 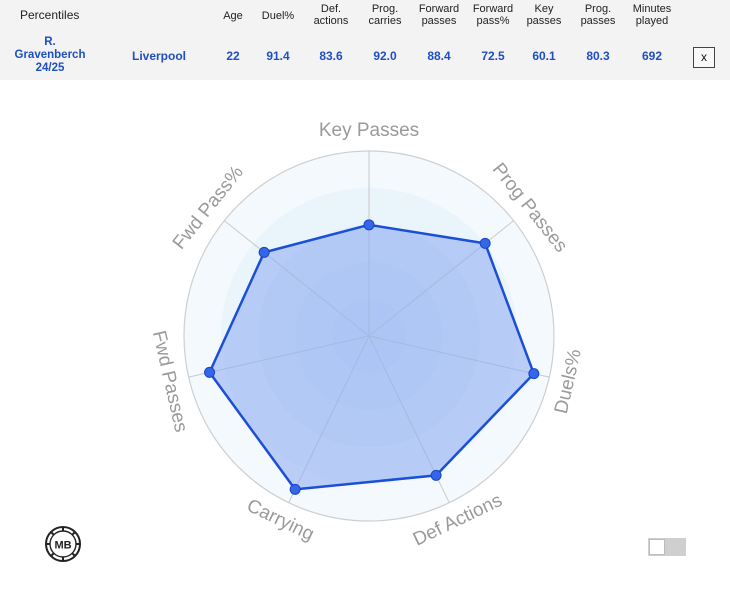 What do you see at coordinates (598, 15) in the screenshot?
I see `col-header-prog-passes: Prog. passes` at bounding box center [598, 15].